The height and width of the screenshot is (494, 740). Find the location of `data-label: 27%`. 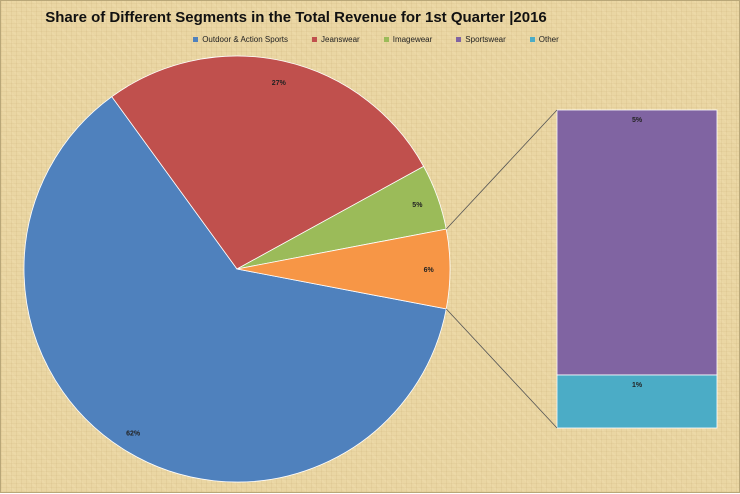

data-label: 27% is located at coordinates (279, 83).